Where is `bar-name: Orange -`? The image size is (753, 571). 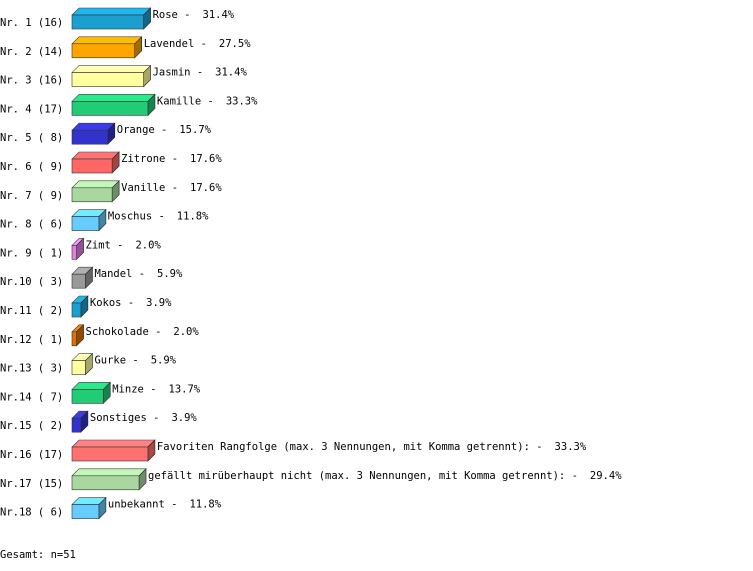
bar-name: Orange - is located at coordinates (142, 130).